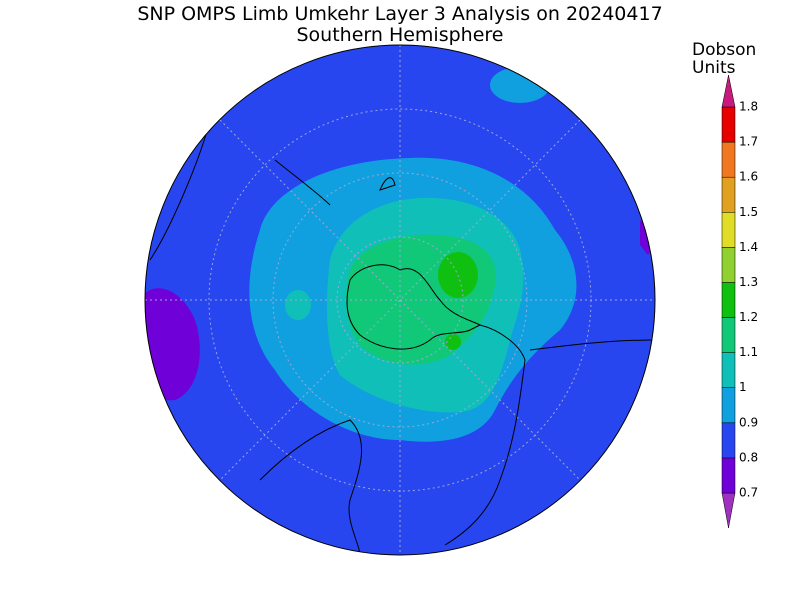 This screenshot has height=600, width=800. What do you see at coordinates (728, 510) in the screenshot?
I see `colorbar-under` at bounding box center [728, 510].